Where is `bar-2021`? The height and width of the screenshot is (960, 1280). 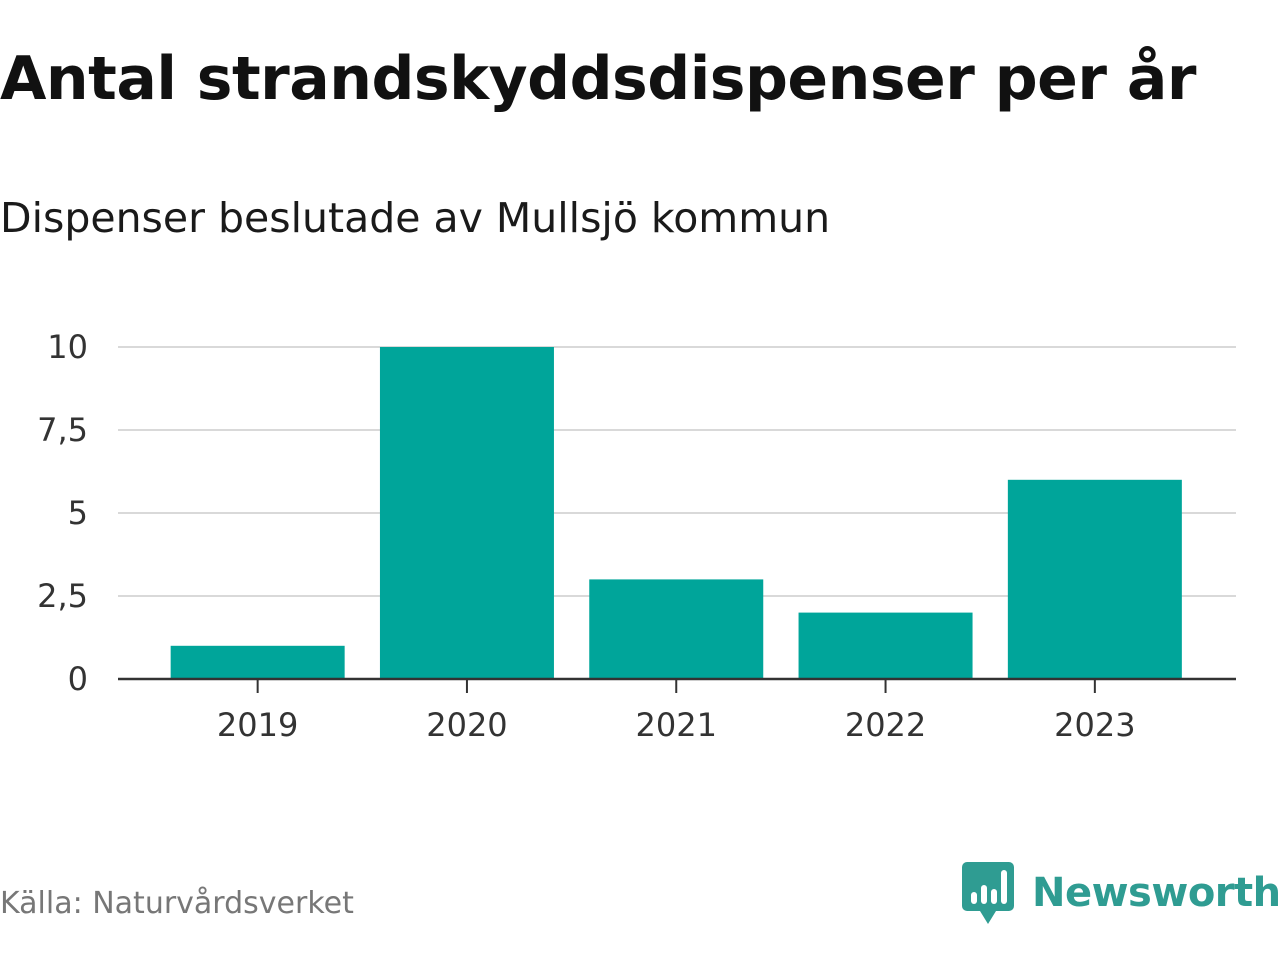 bar-2021 is located at coordinates (676, 629).